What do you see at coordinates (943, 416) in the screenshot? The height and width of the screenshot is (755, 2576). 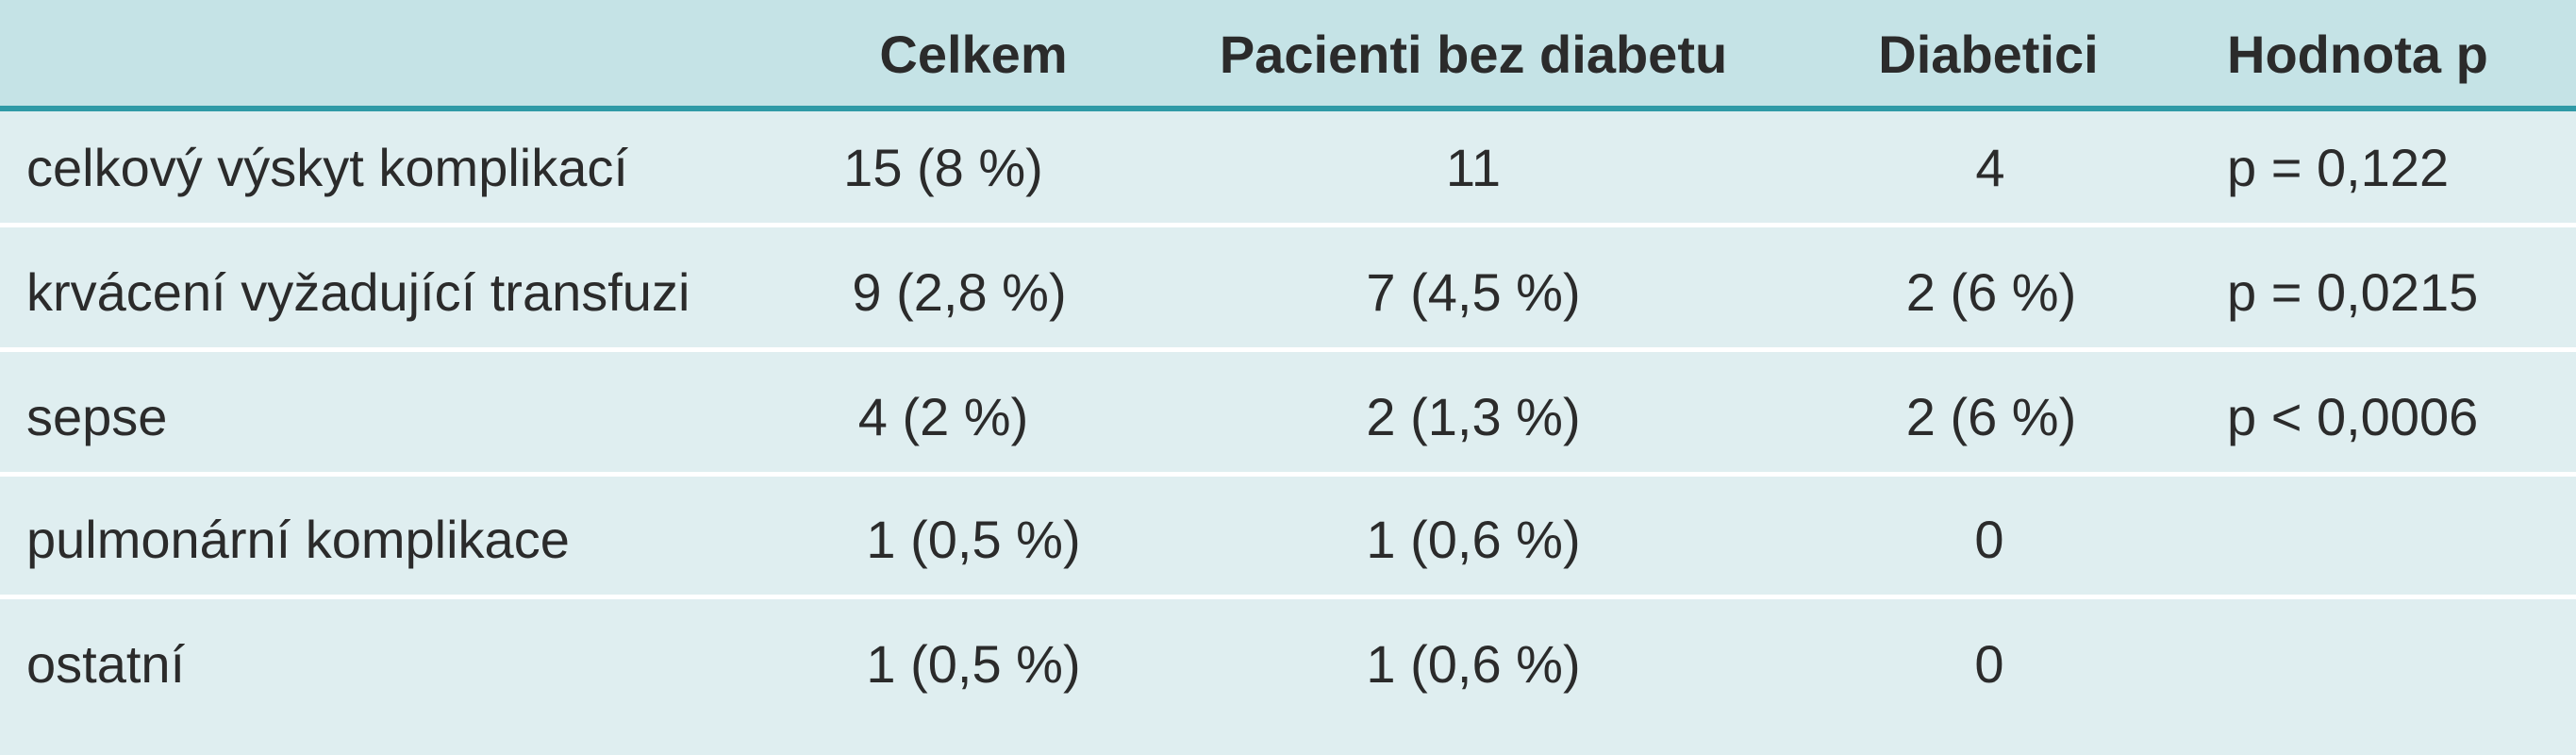 I see `cell-celkem: 4 (2 %)` at bounding box center [943, 416].